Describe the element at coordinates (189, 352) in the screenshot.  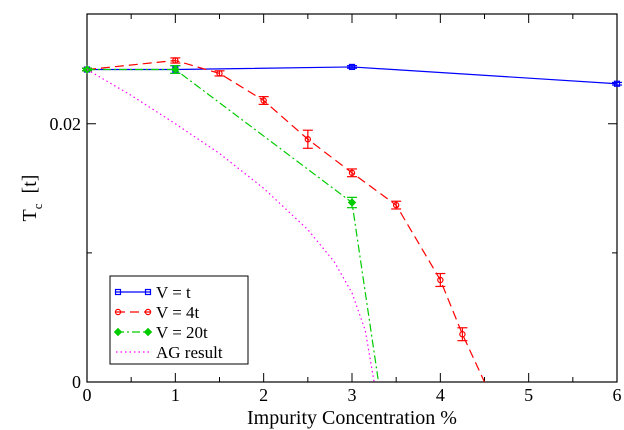
I see `legend-label: AG result` at that location.